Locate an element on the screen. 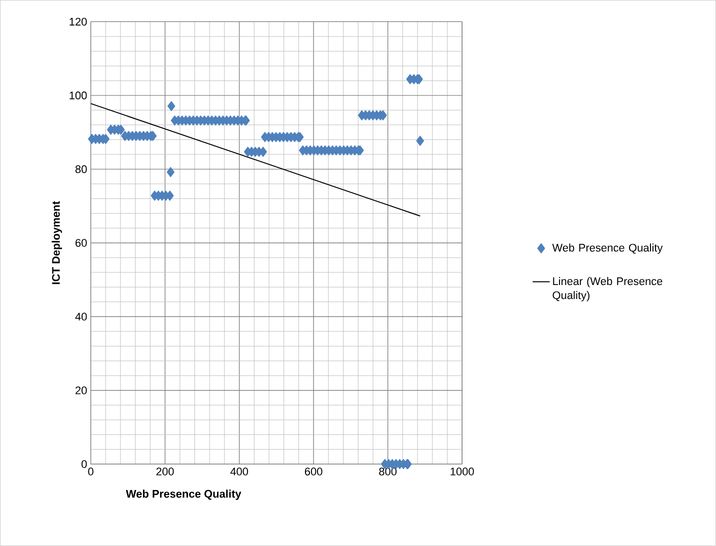 Image resolution: width=716 pixels, height=546 pixels. y-tick-label: 40 is located at coordinates (81, 316).